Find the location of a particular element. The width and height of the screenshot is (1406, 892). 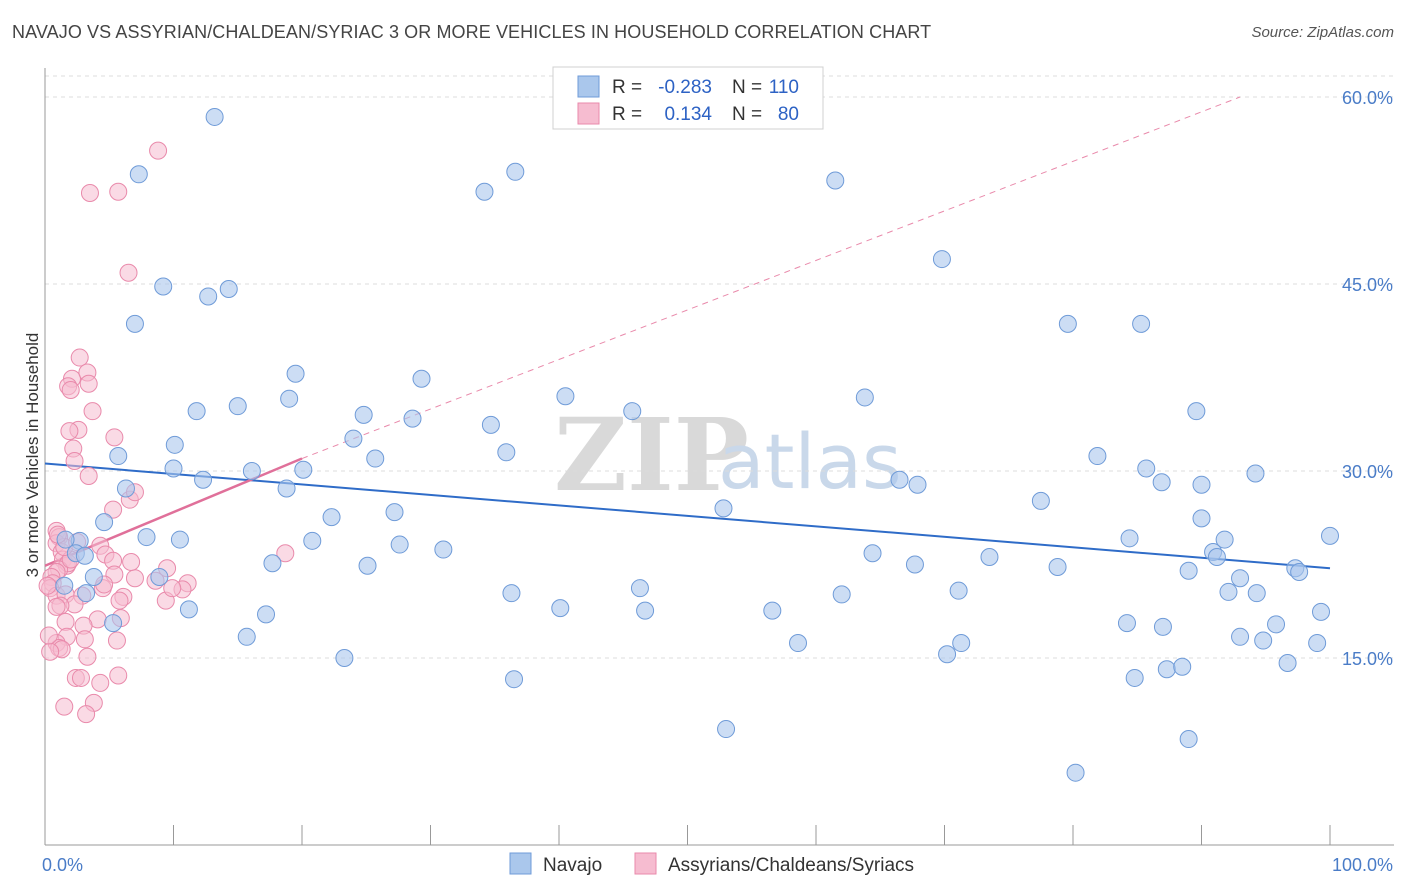

legend-swatch-navajo is located at coordinates (588, 86).